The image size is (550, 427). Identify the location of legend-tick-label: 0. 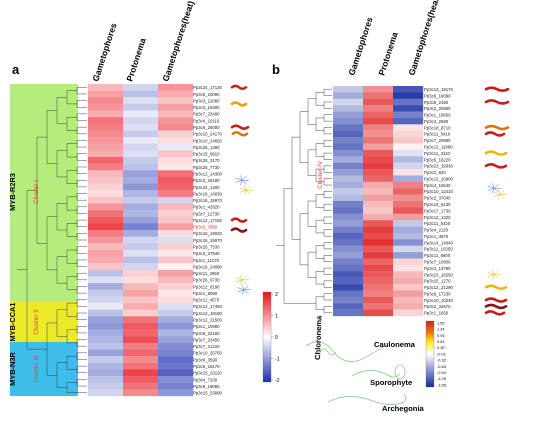
(276, 338).